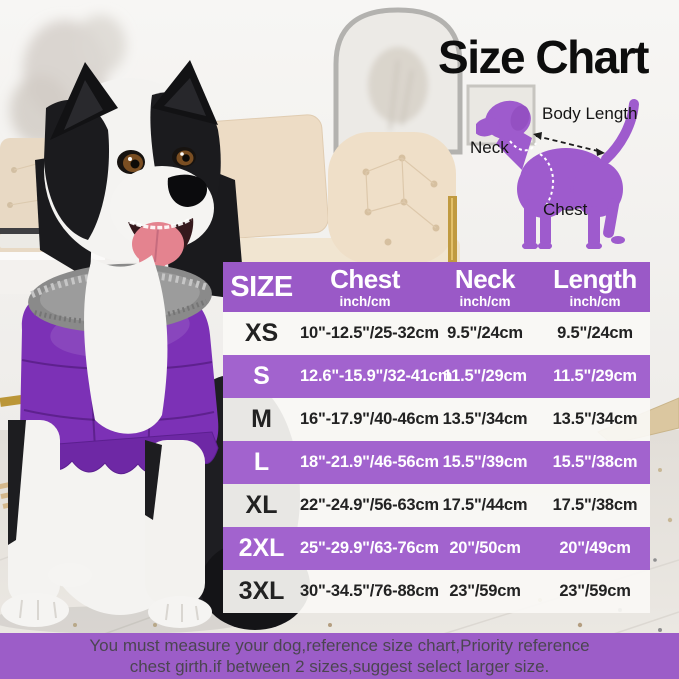 The image size is (679, 679). I want to click on body-length-label: Body Length, so click(590, 113).